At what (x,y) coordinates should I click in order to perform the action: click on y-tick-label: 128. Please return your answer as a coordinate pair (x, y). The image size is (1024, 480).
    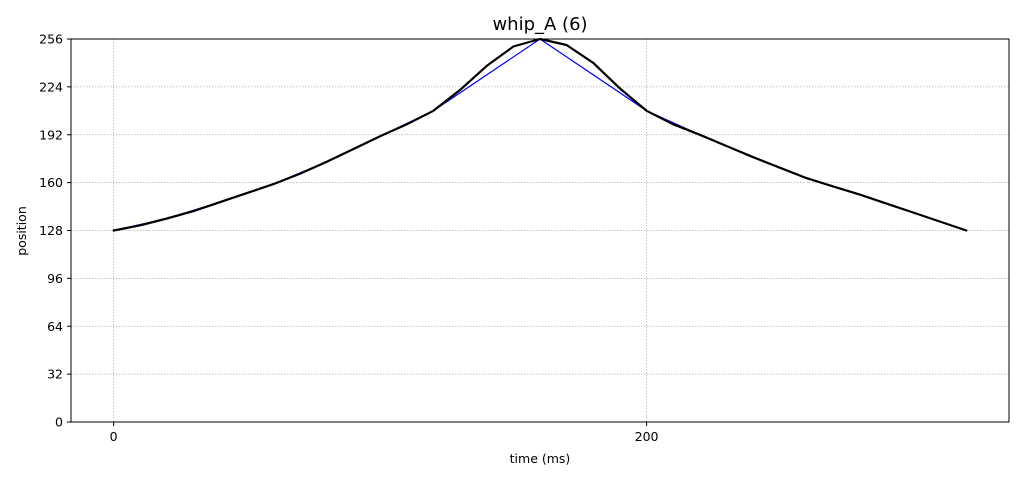
    Looking at the image, I should click on (51, 230).